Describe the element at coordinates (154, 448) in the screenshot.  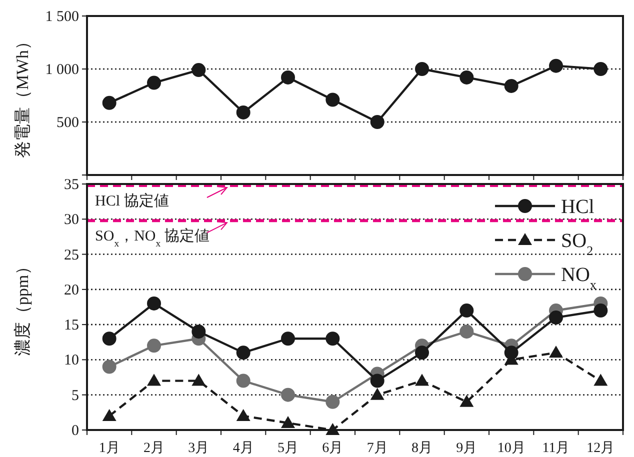
I see `x-tick-label: 2月` at that location.